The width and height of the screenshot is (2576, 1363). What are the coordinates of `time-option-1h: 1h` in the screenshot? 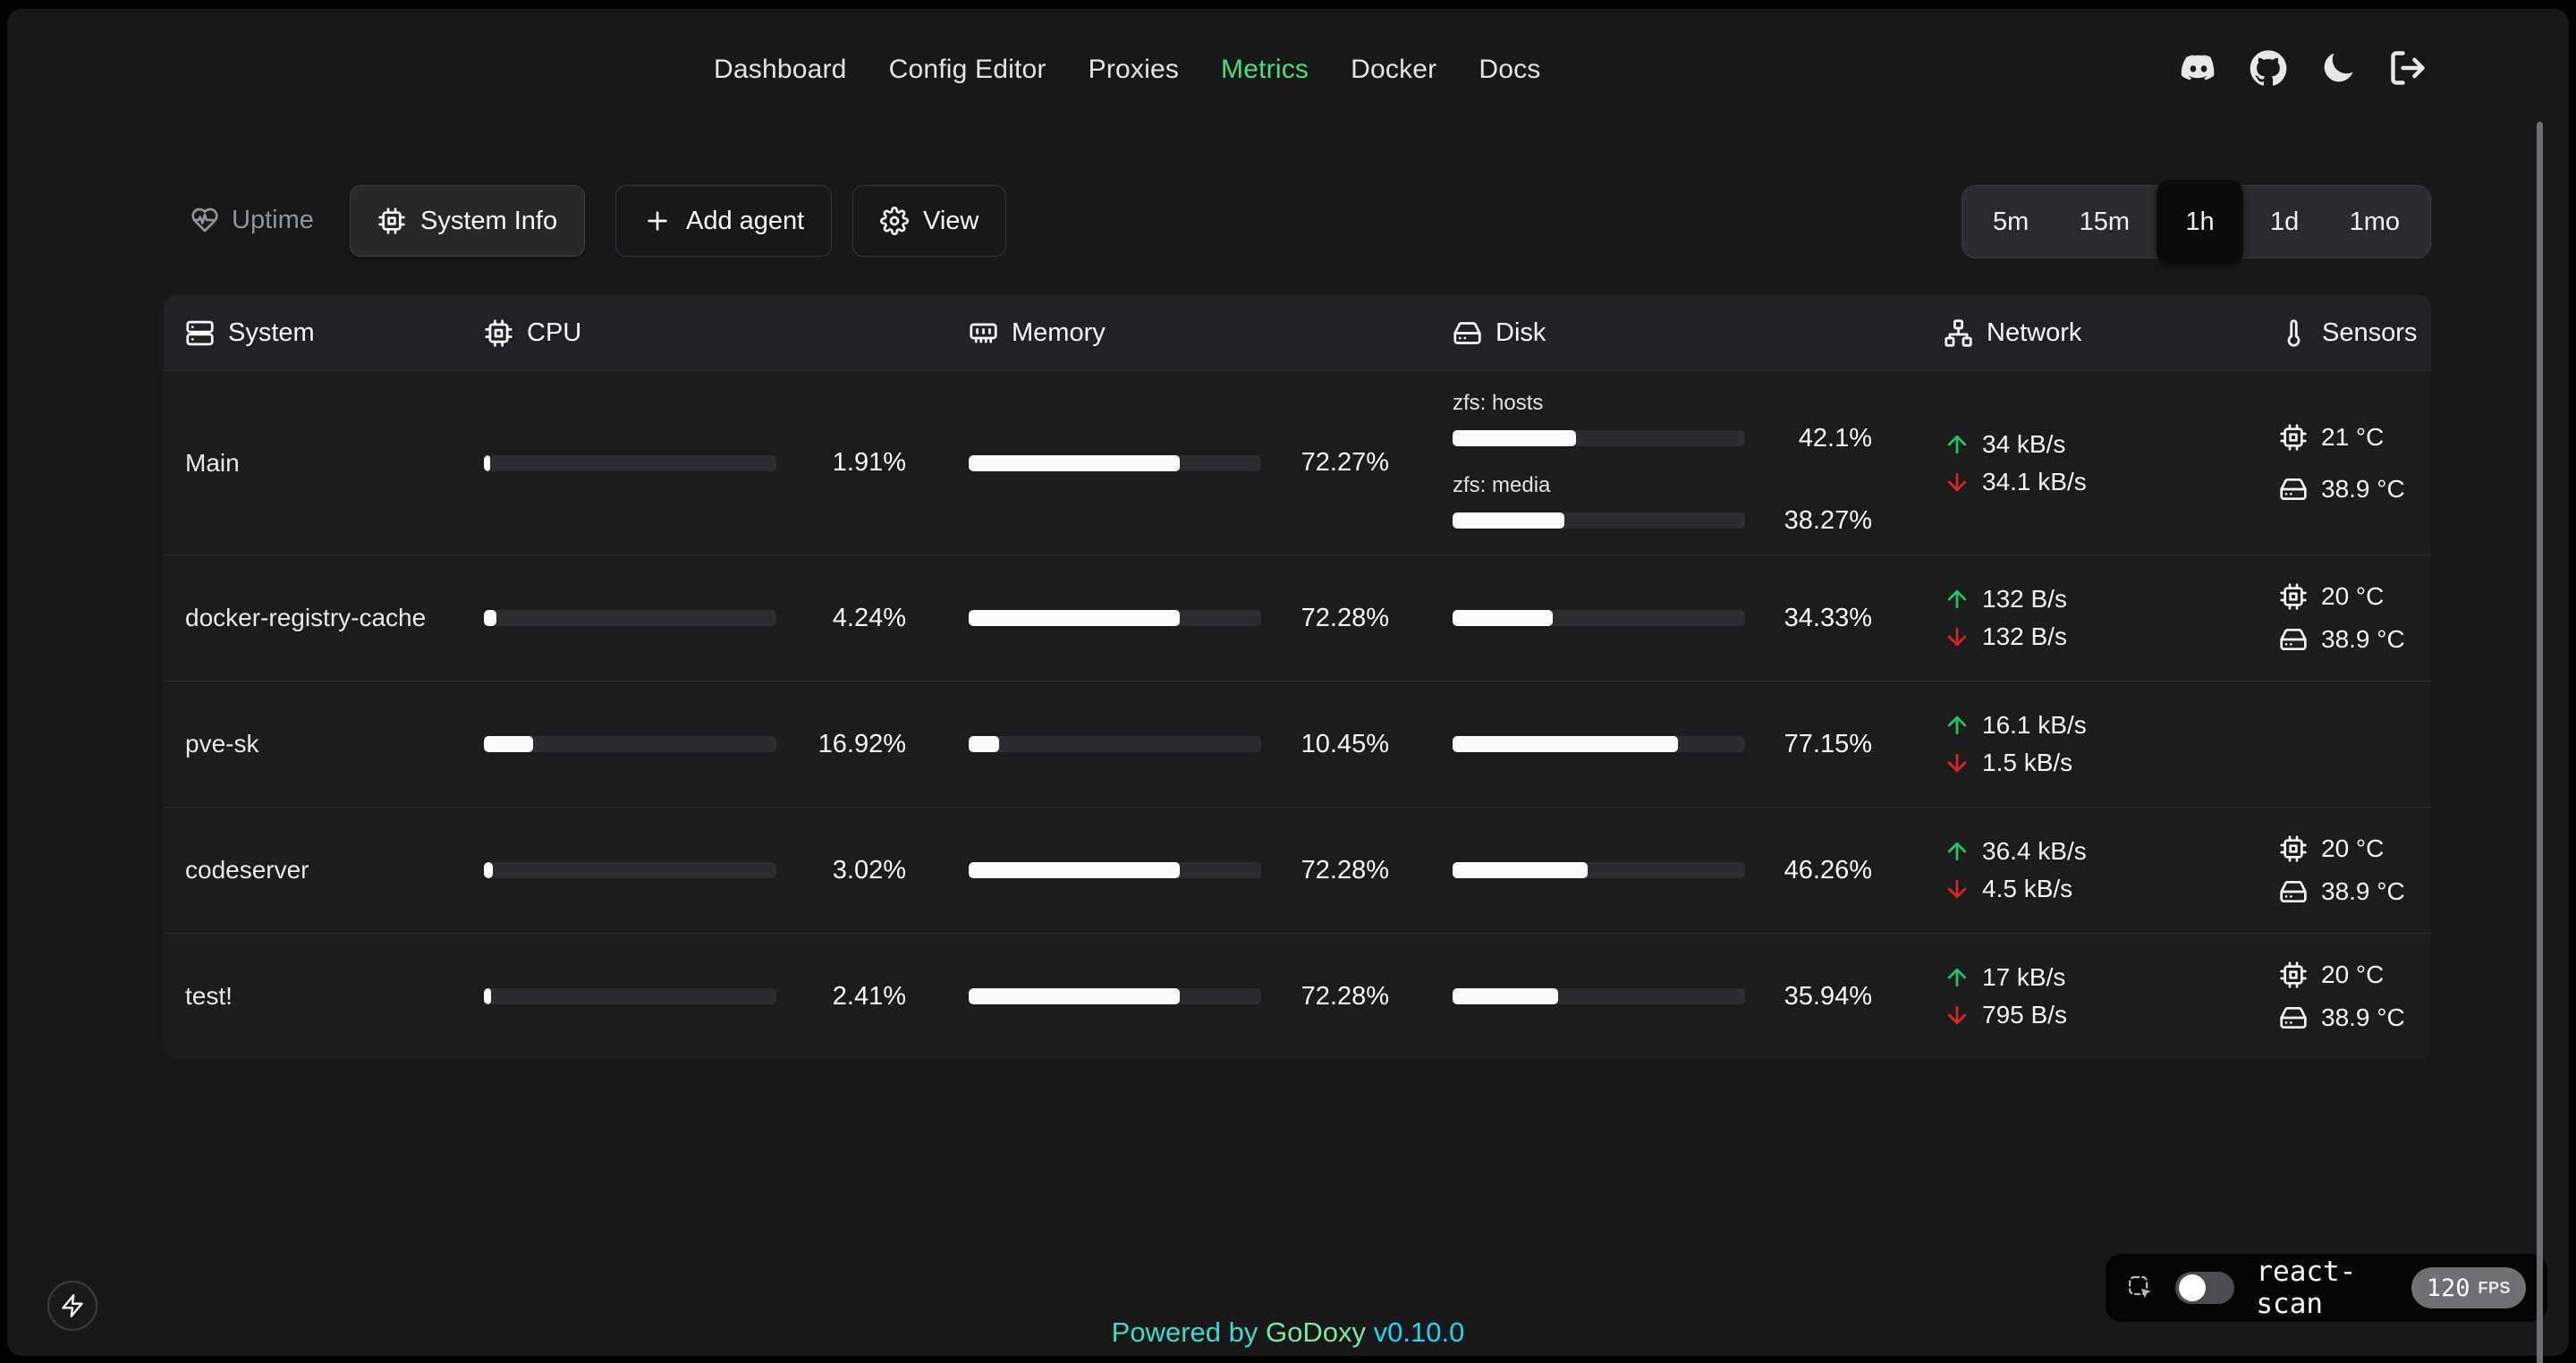 It's located at (2200, 222).